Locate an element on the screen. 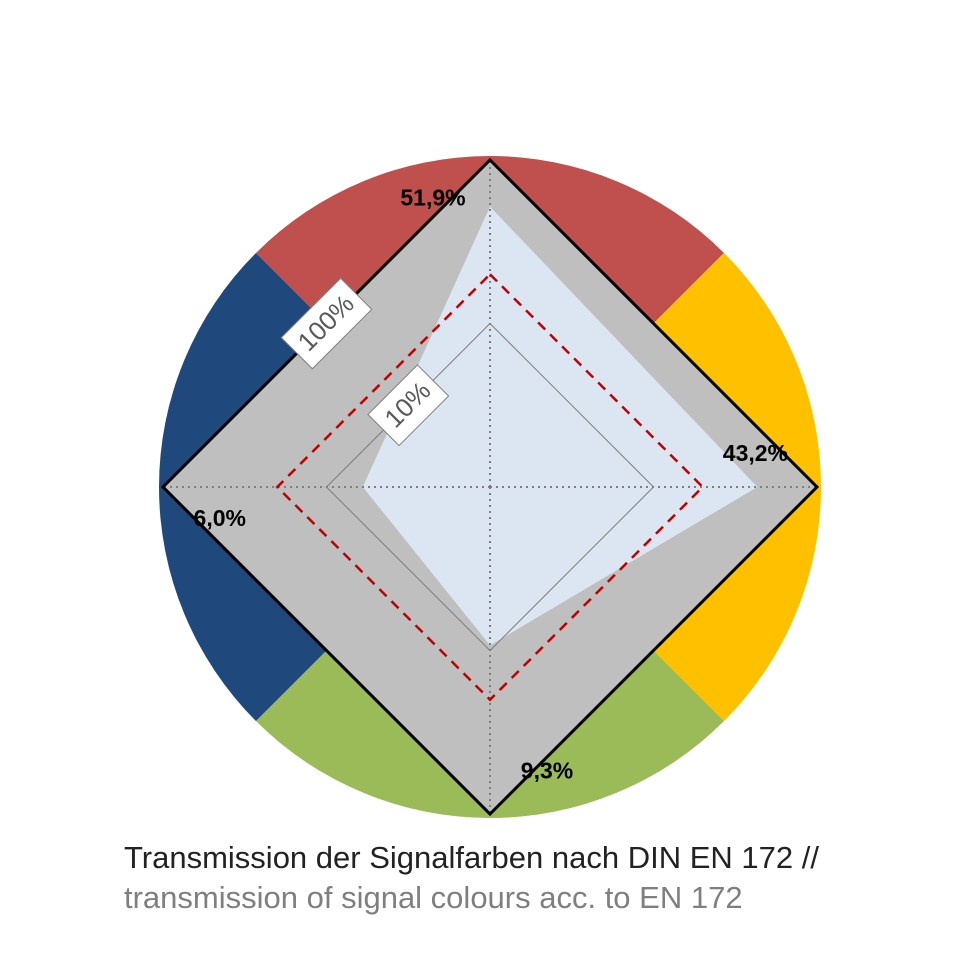 This screenshot has height=980, width=980. data-label: 51,9% is located at coordinates (432, 198).